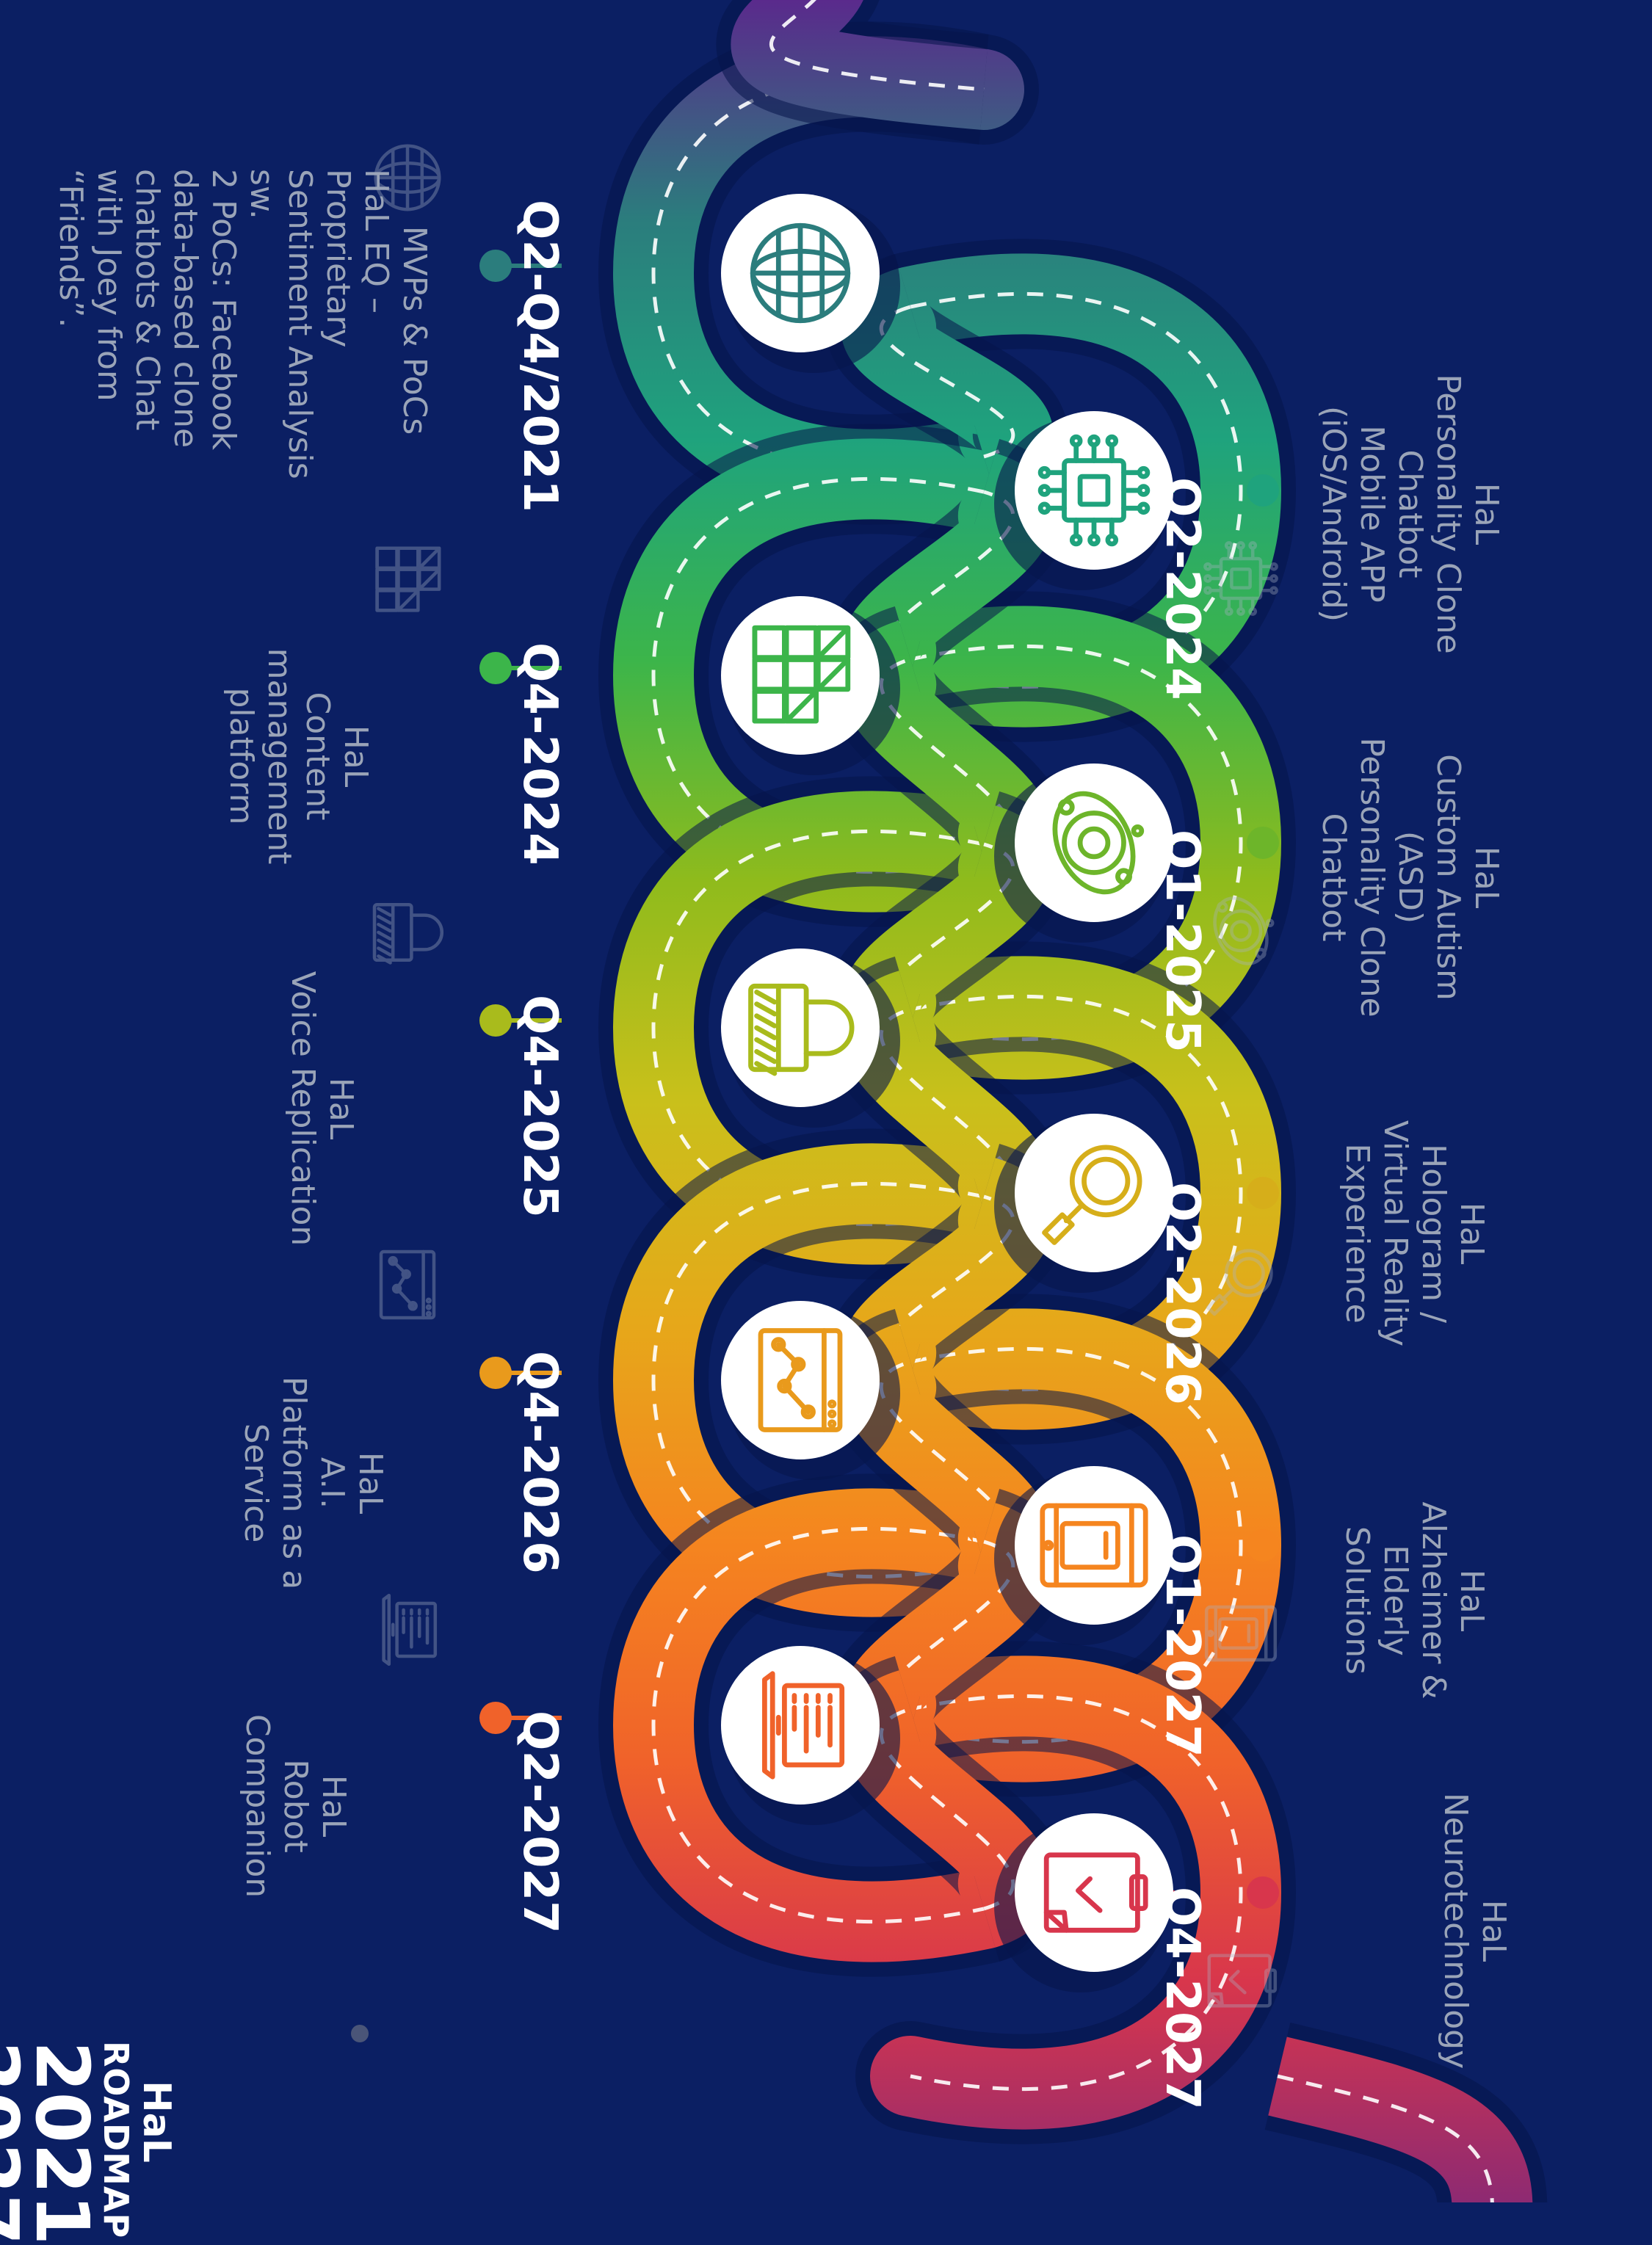 The width and height of the screenshot is (1652, 2245). I want to click on desc-line: Hologram / Virtual Reality Experience, so click(1395, 1233).